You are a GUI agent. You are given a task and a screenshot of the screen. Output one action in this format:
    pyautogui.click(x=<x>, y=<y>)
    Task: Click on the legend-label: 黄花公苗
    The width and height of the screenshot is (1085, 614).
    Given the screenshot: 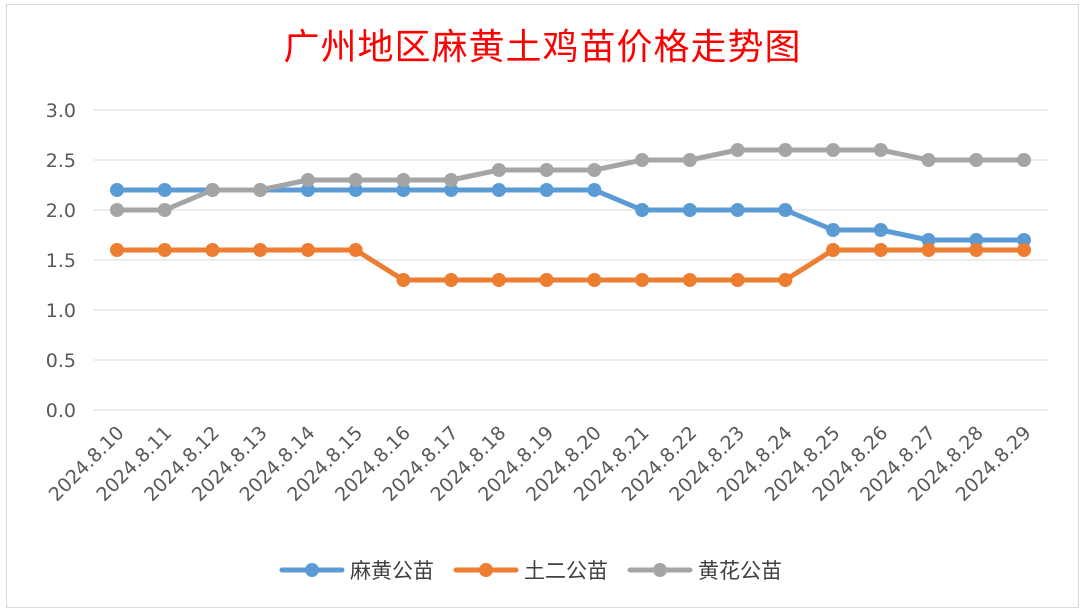 What is the action you would take?
    pyautogui.click(x=740, y=571)
    